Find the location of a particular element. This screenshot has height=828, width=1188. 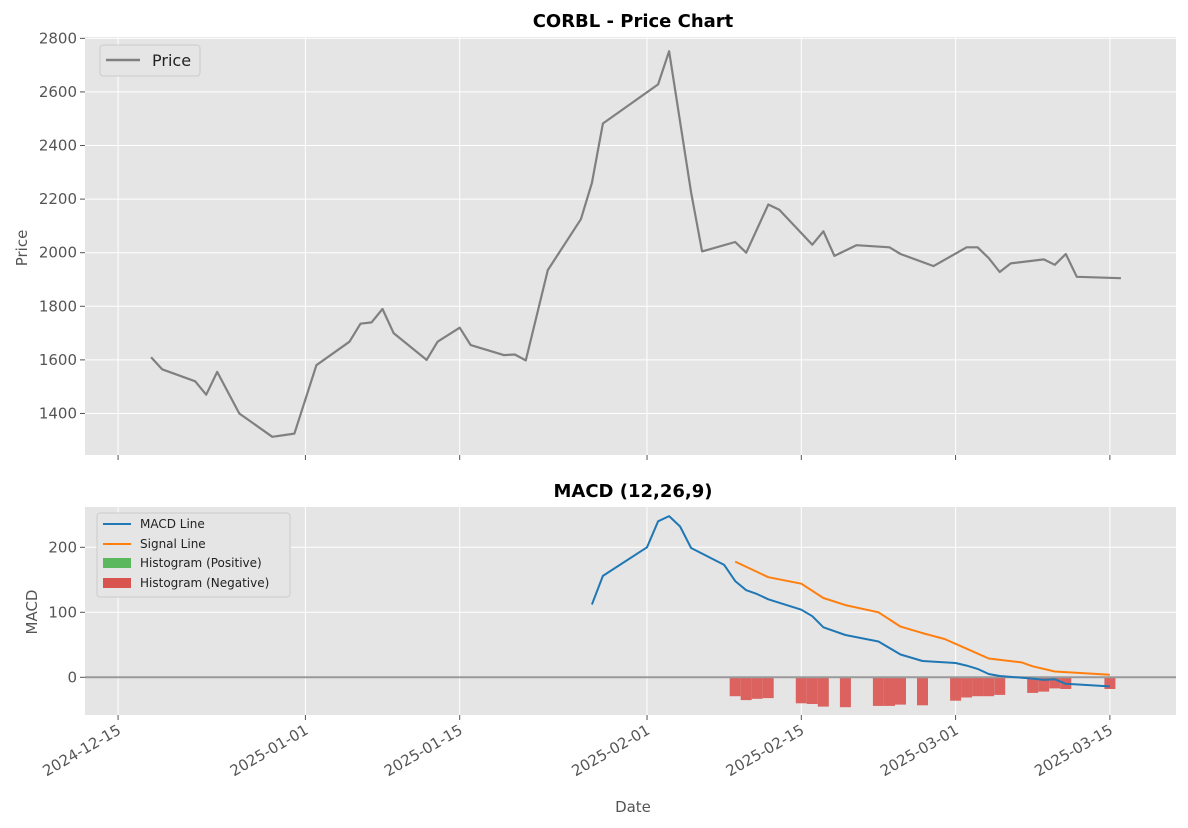

macd-y-ticks: 0 100 200 is located at coordinates (66, 612).